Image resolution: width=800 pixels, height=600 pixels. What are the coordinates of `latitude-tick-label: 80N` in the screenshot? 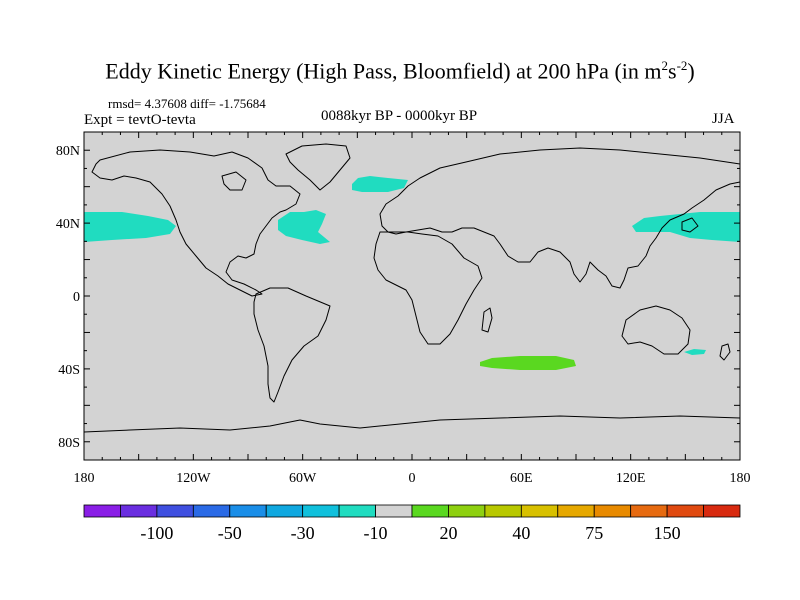 It's located at (68, 151).